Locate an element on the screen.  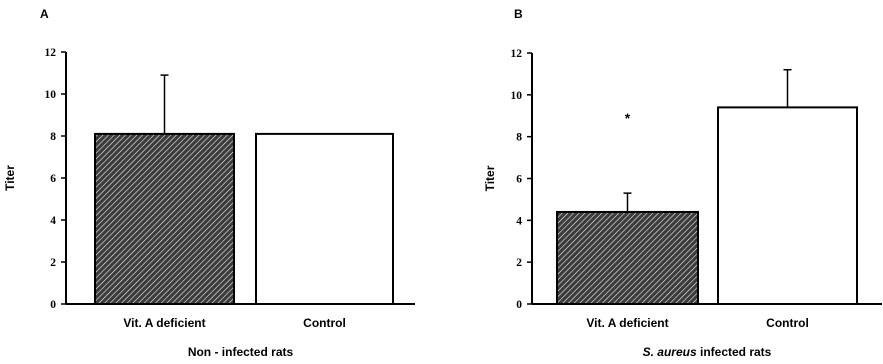
panel-label: A is located at coordinates (44, 14).